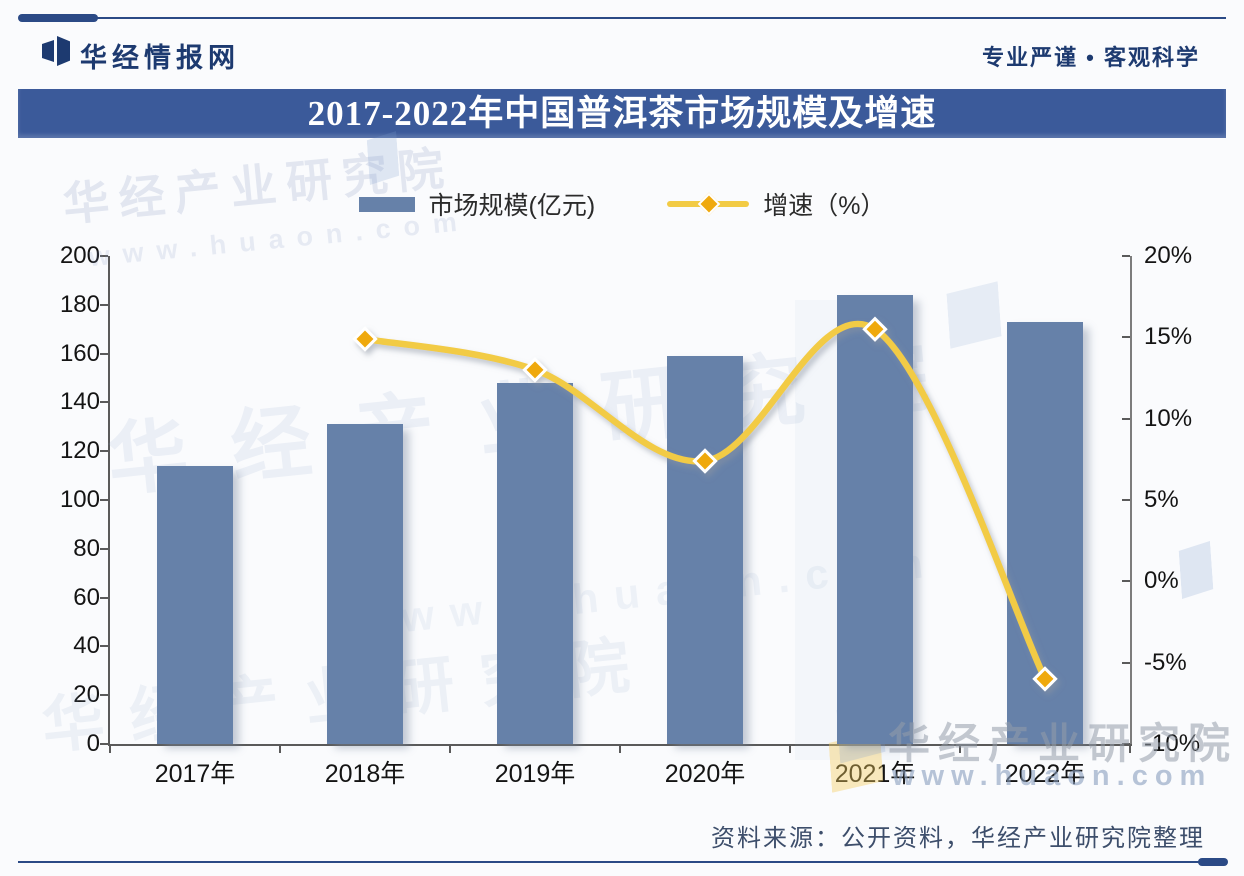  What do you see at coordinates (93, 743) in the screenshot?
I see `y-axis-label-left: 0` at bounding box center [93, 743].